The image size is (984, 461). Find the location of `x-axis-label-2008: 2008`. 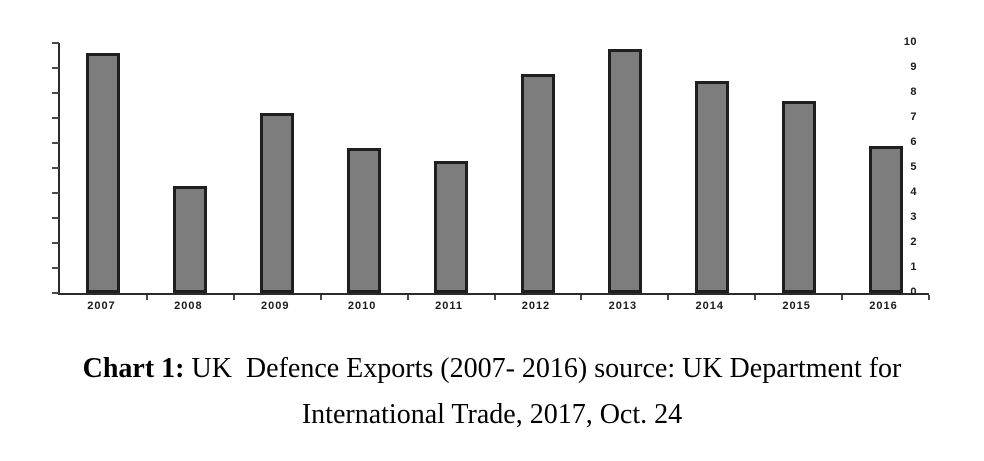

x-axis-label-2008: 2008 is located at coordinates (188, 306).